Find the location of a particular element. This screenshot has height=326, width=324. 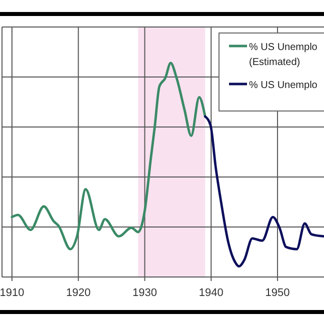

x-tick-label: 1950 is located at coordinates (277, 293).